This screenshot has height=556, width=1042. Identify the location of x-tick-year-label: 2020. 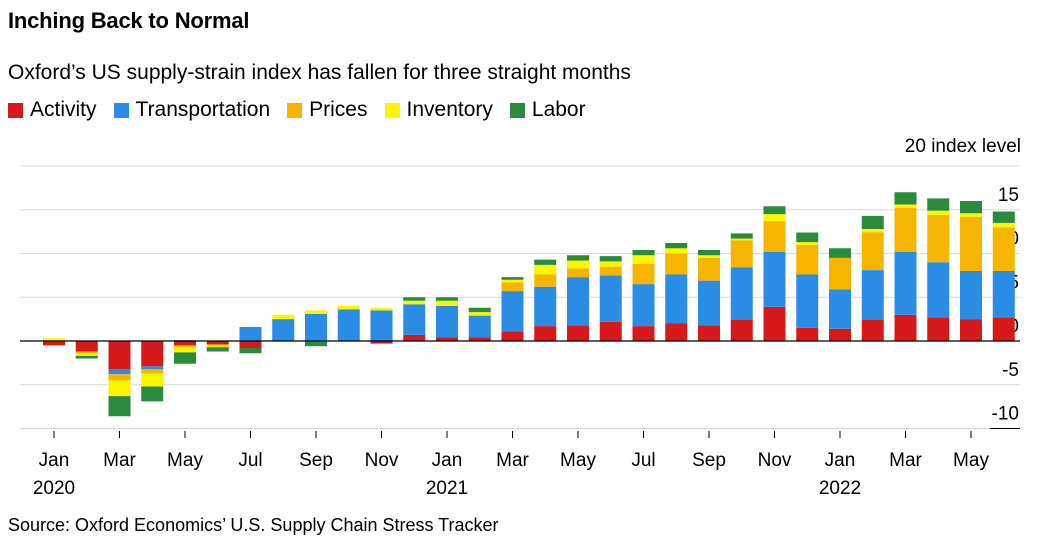
(54, 488).